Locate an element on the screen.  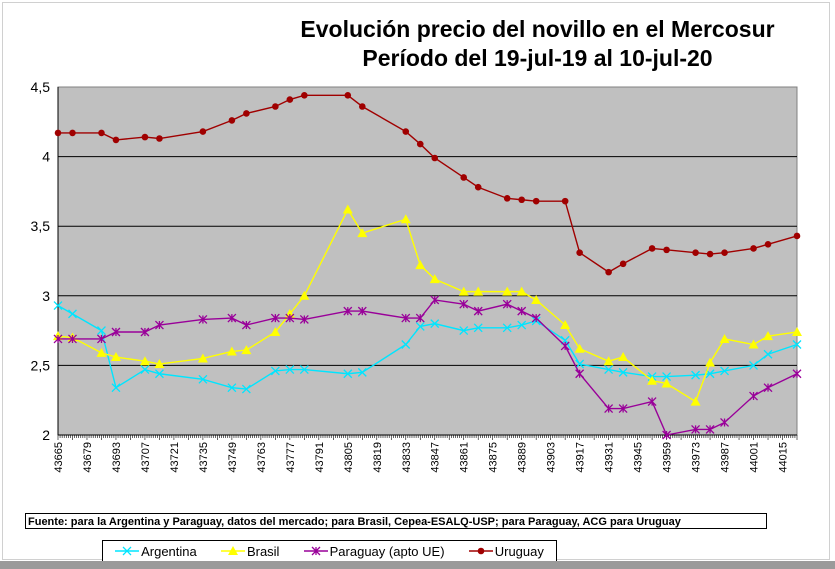
legend-triangle-icon is located at coordinates (232, 550).